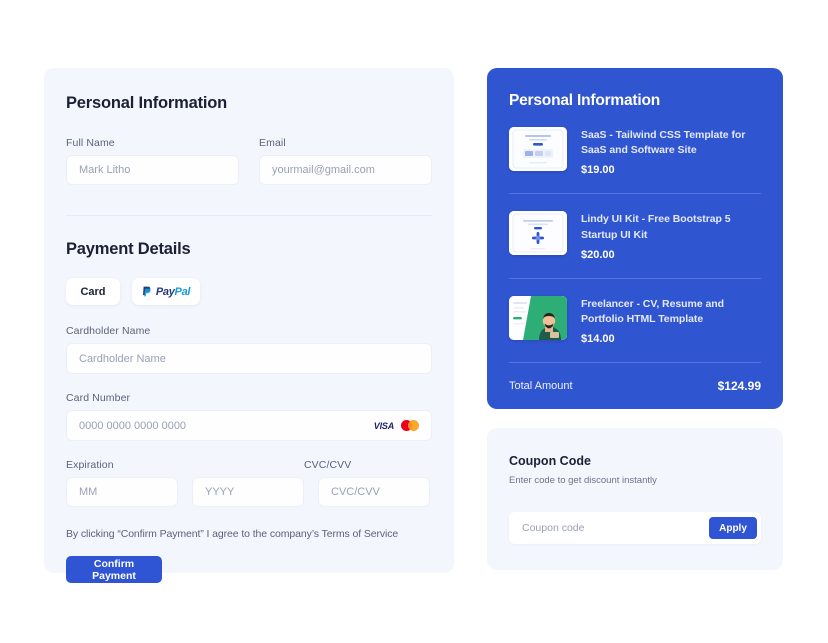  I want to click on section-divider, so click(249, 215).